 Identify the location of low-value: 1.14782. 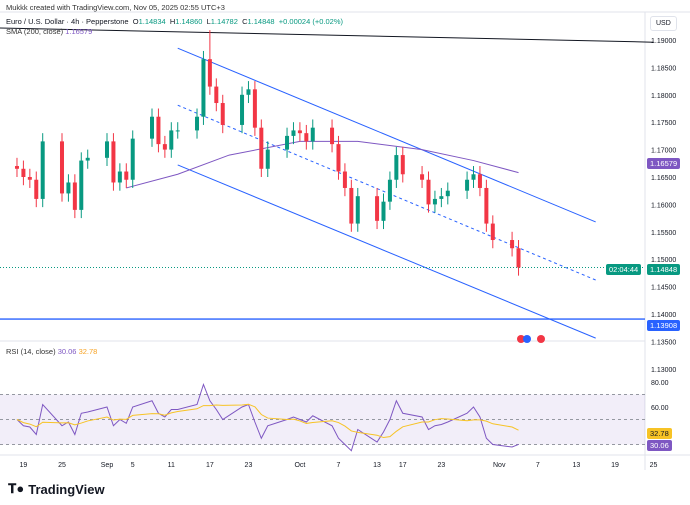
(224, 21).